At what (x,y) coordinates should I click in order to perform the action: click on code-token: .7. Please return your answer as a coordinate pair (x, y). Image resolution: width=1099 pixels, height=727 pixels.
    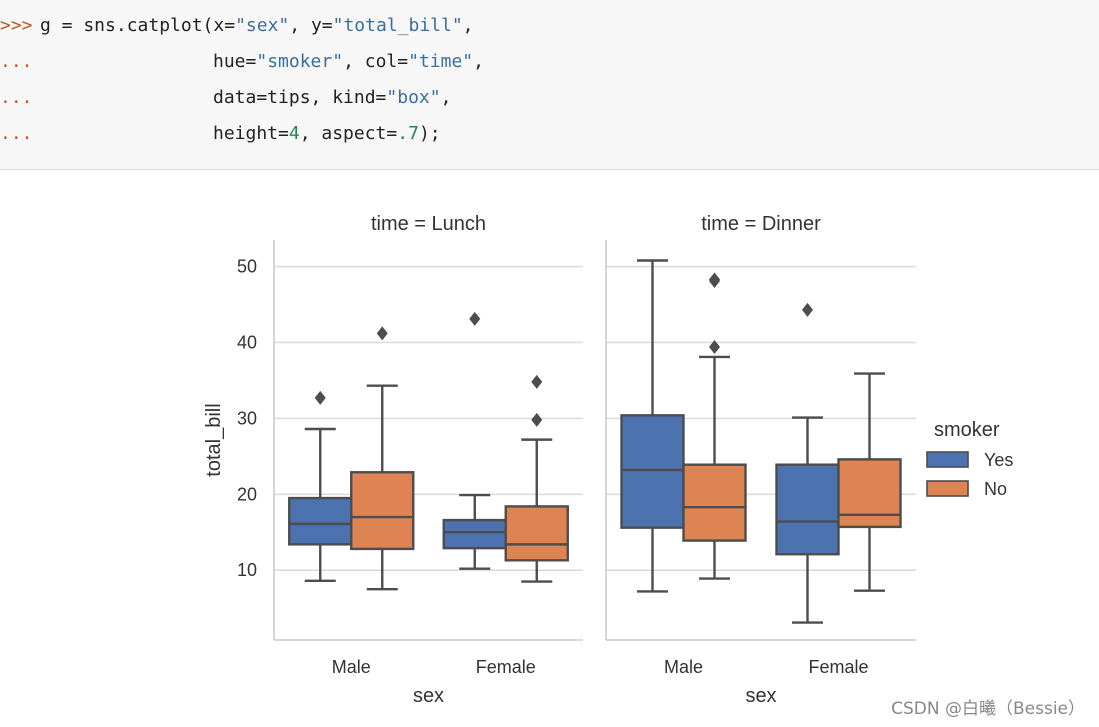
    Looking at the image, I should click on (408, 133).